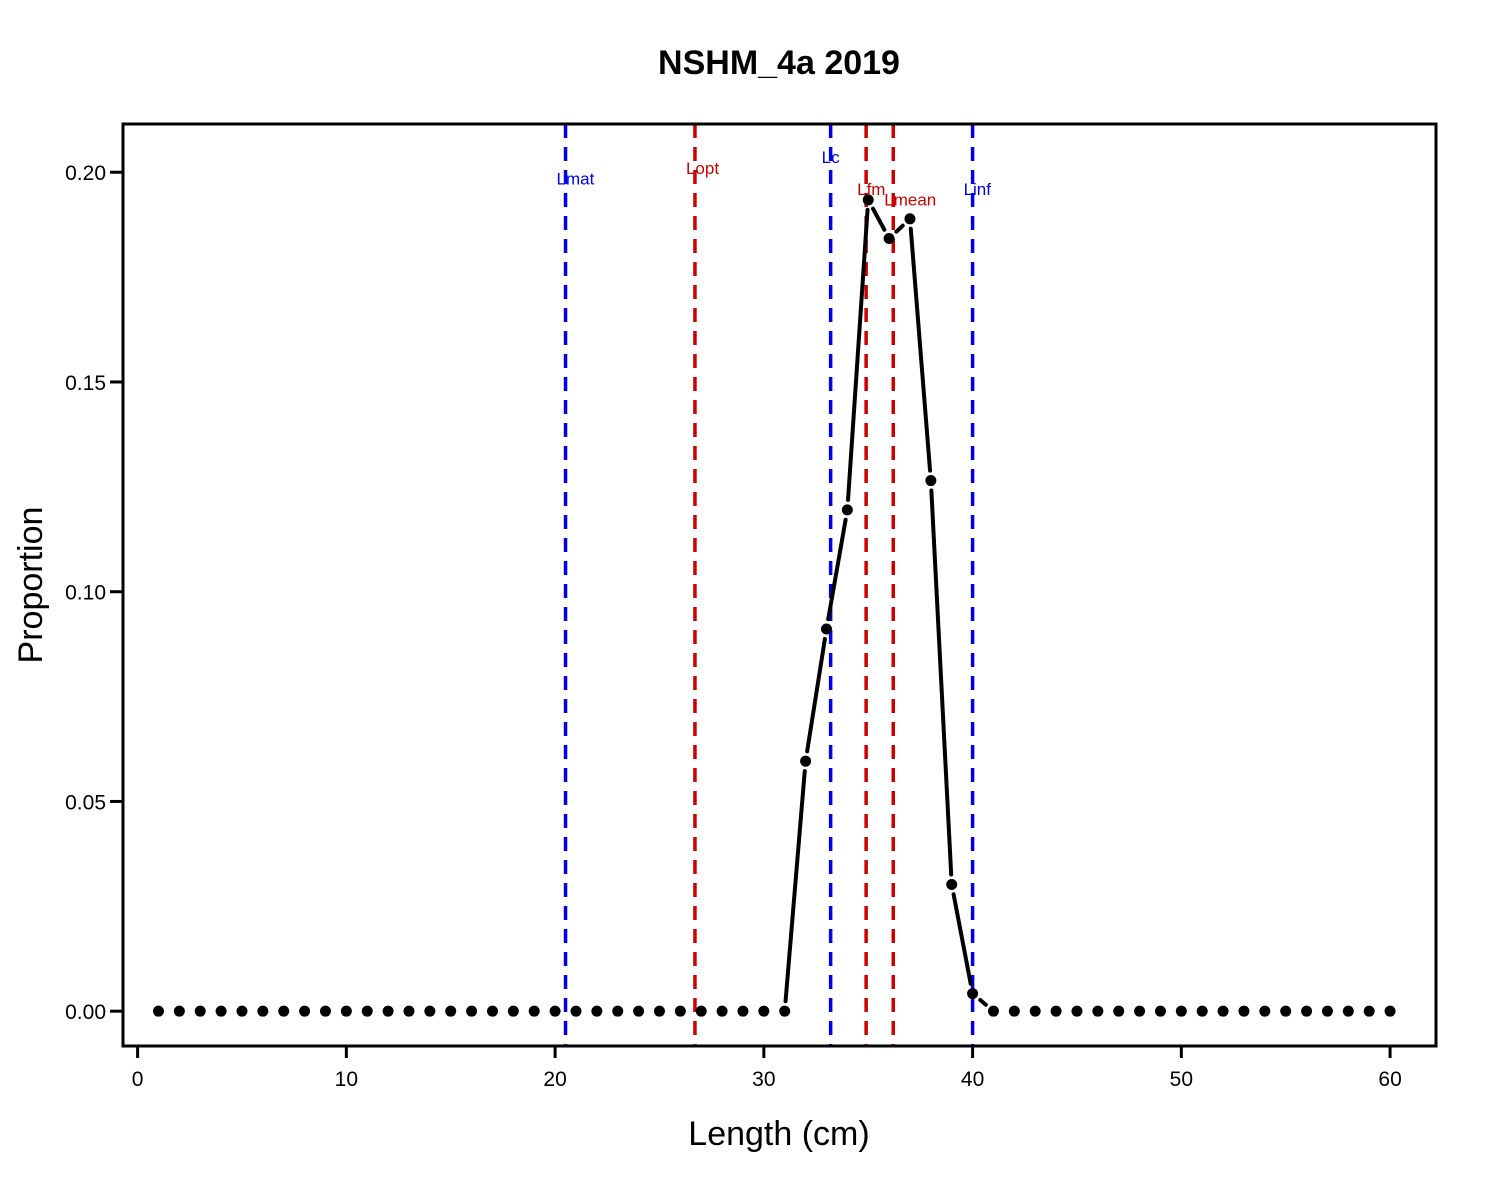 The image size is (1500, 1200). Describe the element at coordinates (910, 199) in the screenshot. I see `ref-label-lmean: Lmean` at that location.